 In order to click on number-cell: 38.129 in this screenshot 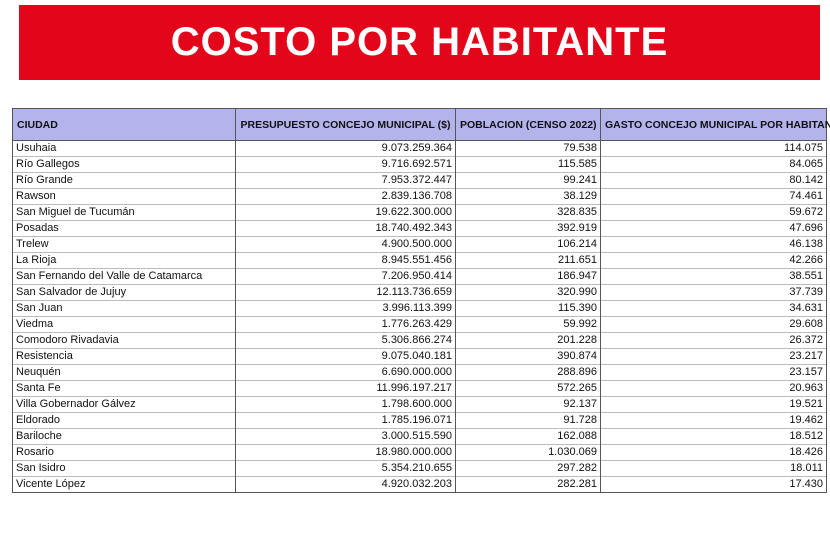, I will do `click(528, 196)`.